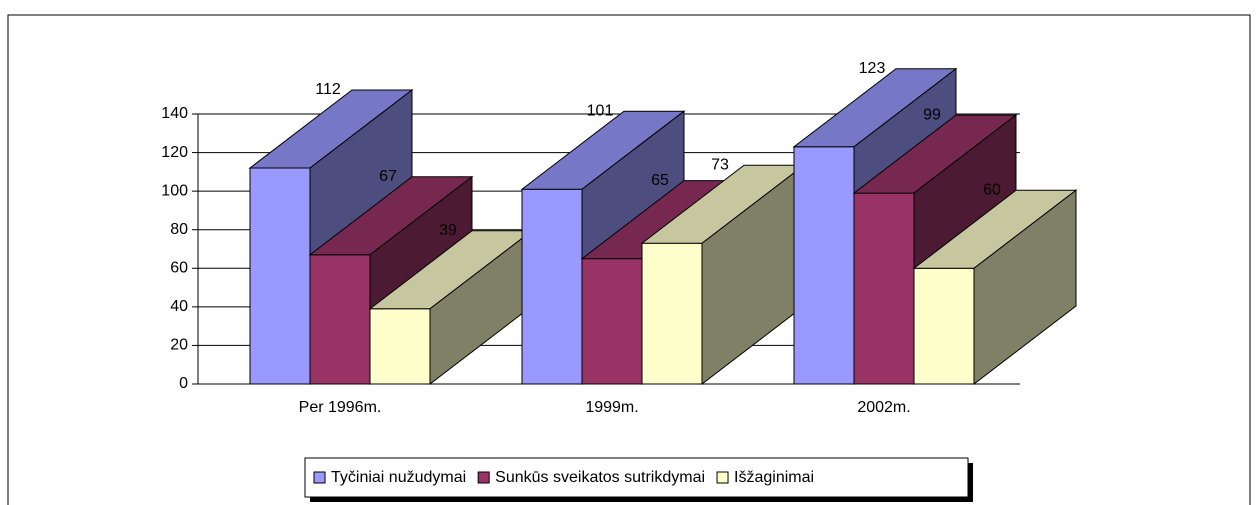 This screenshot has width=1258, height=505. Describe the element at coordinates (932, 114) in the screenshot. I see `data-label: 99` at that location.